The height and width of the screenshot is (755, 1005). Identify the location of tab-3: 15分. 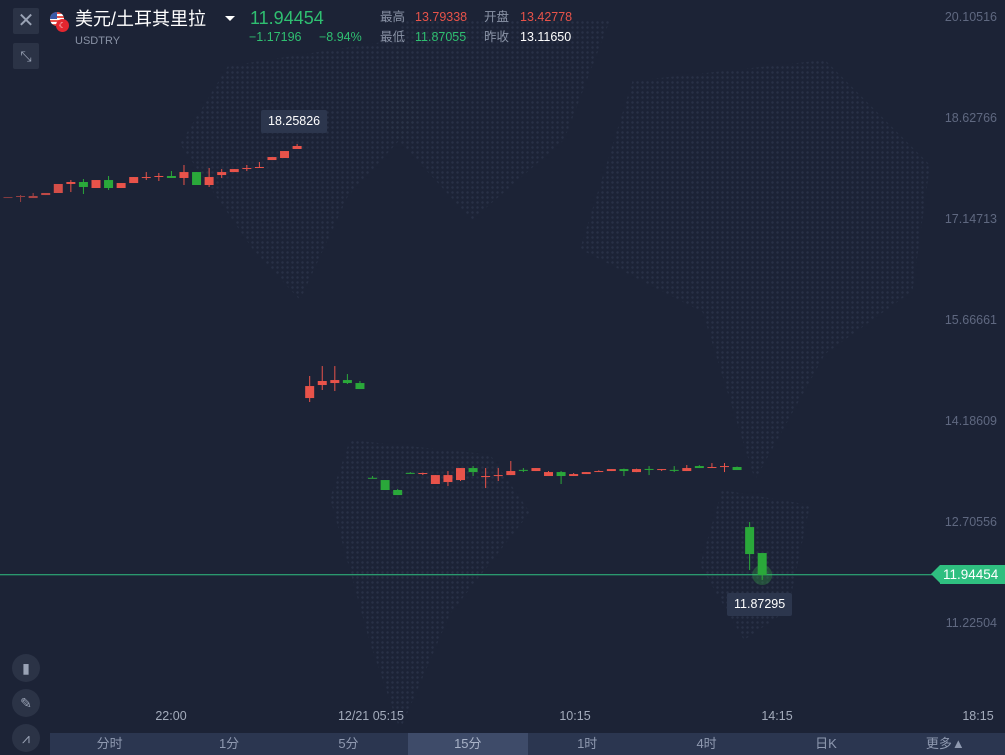
(468, 744).